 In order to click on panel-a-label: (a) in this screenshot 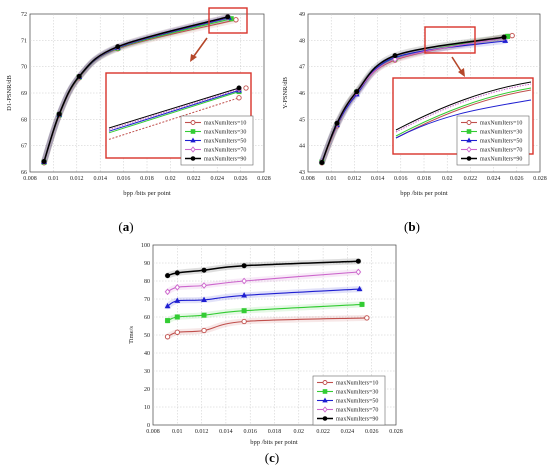, I will do `click(125, 226)`.